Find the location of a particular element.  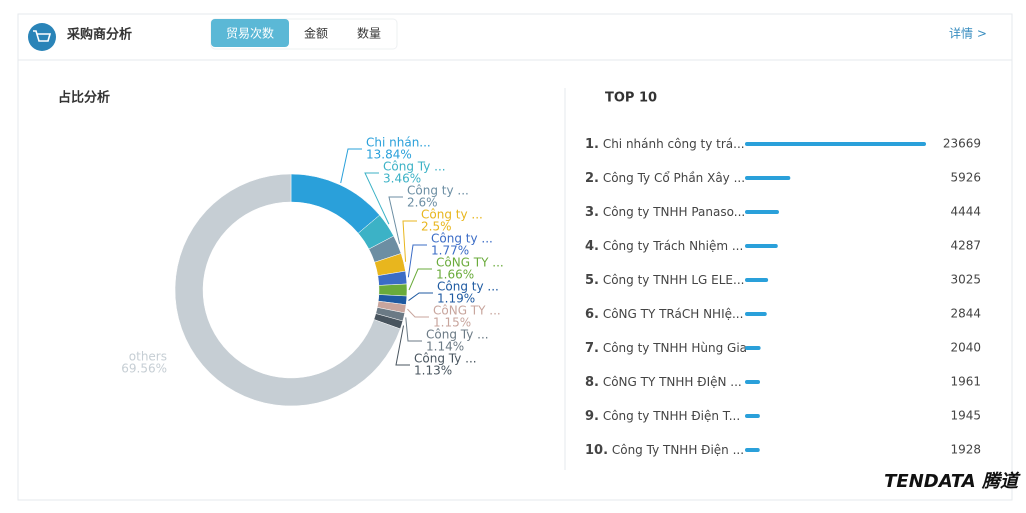

rank: 3. is located at coordinates (592, 212).